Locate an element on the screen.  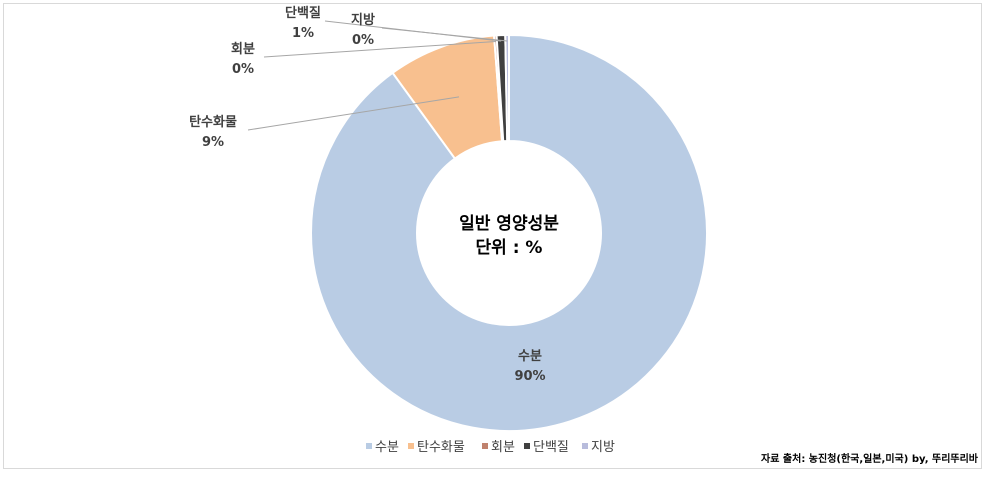
legend-item-1: 수분 is located at coordinates (382, 447).